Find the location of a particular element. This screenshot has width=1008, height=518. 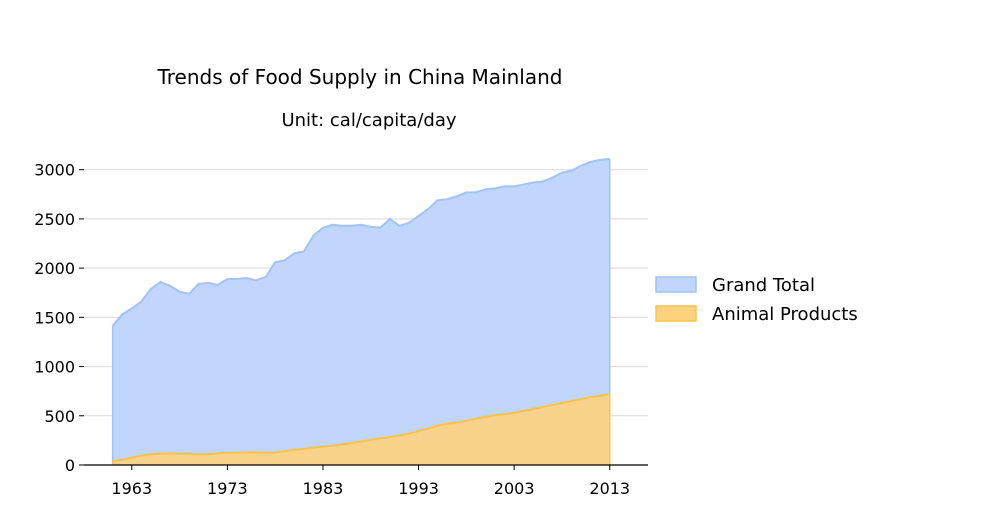

x-tick-label: 1973 is located at coordinates (227, 488).